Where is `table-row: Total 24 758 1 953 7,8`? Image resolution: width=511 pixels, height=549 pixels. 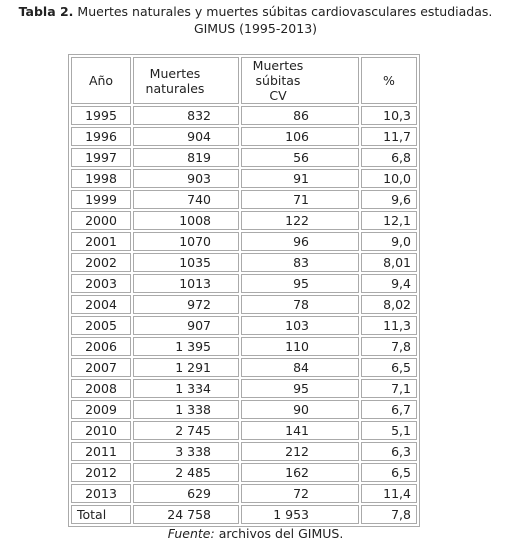 table-row: Total 24 758 1 953 7,8 is located at coordinates (244, 514).